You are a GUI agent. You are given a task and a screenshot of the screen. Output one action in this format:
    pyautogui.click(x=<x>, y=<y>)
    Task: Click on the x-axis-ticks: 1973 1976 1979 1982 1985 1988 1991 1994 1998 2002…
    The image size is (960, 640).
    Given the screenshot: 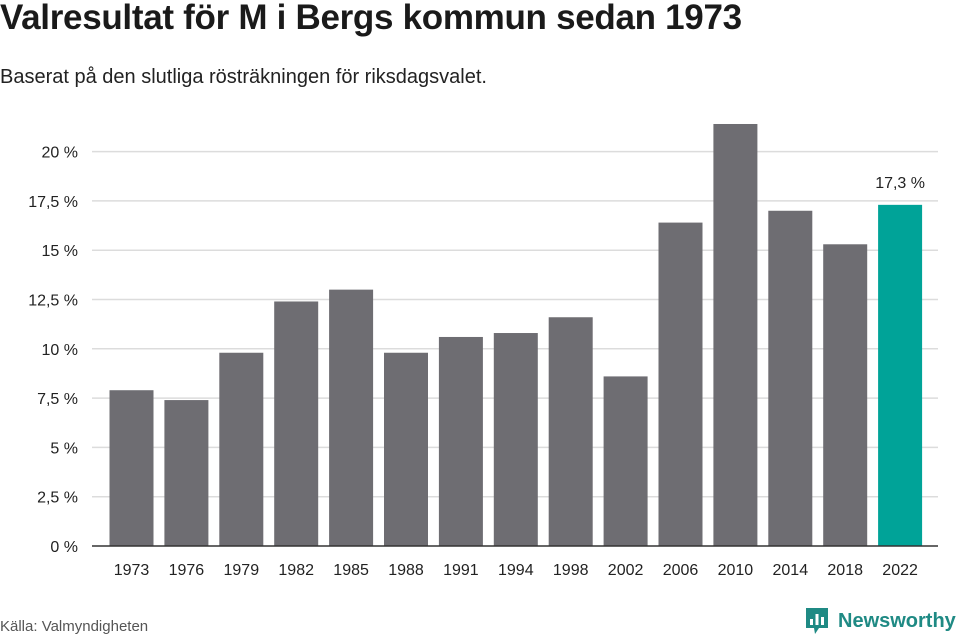 What is the action you would take?
    pyautogui.click(x=516, y=570)
    